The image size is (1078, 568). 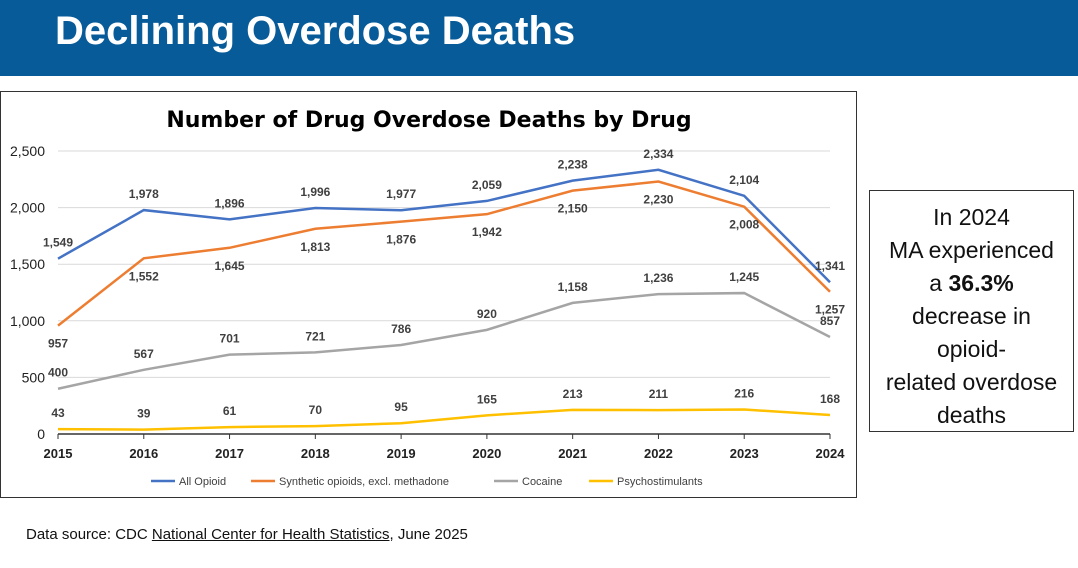 What do you see at coordinates (27, 321) in the screenshot?
I see `y-tick-label: 1,000` at bounding box center [27, 321].